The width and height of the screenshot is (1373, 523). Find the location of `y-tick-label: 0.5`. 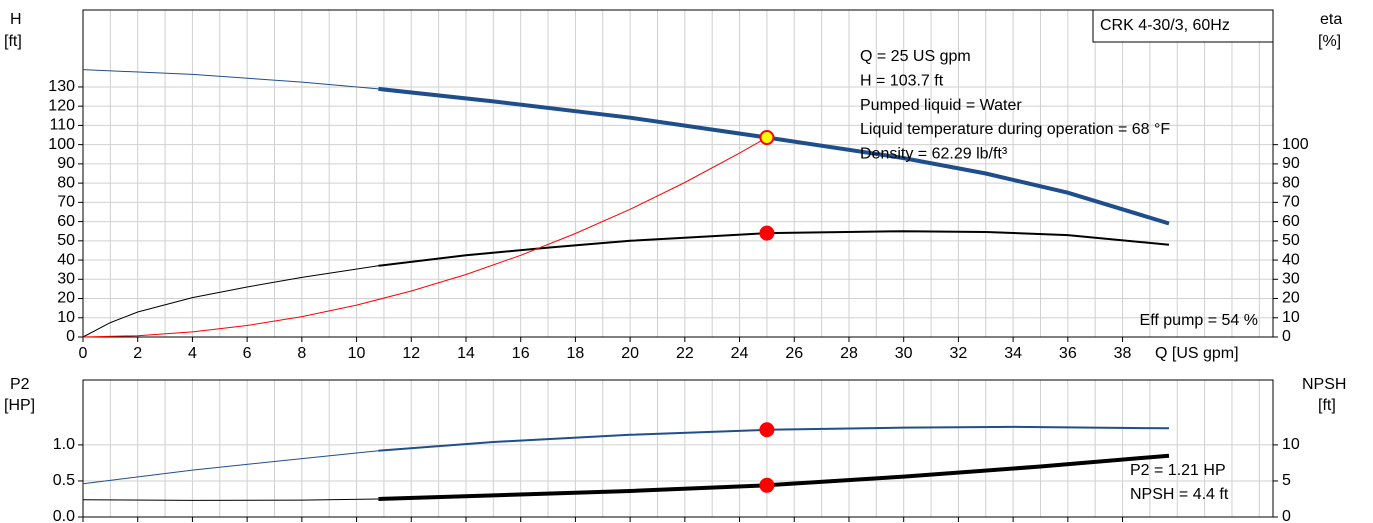

y-tick-label: 0.5 is located at coordinates (64, 480).